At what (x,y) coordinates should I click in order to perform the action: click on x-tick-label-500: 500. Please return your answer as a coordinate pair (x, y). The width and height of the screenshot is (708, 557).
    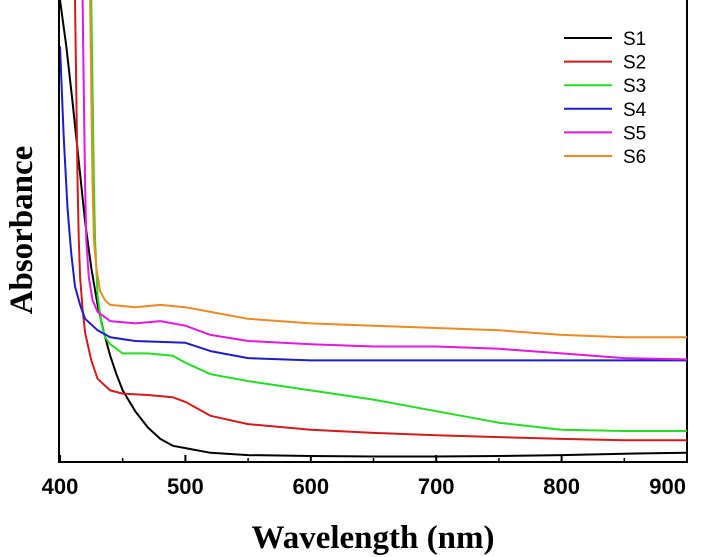
    Looking at the image, I should click on (185, 486).